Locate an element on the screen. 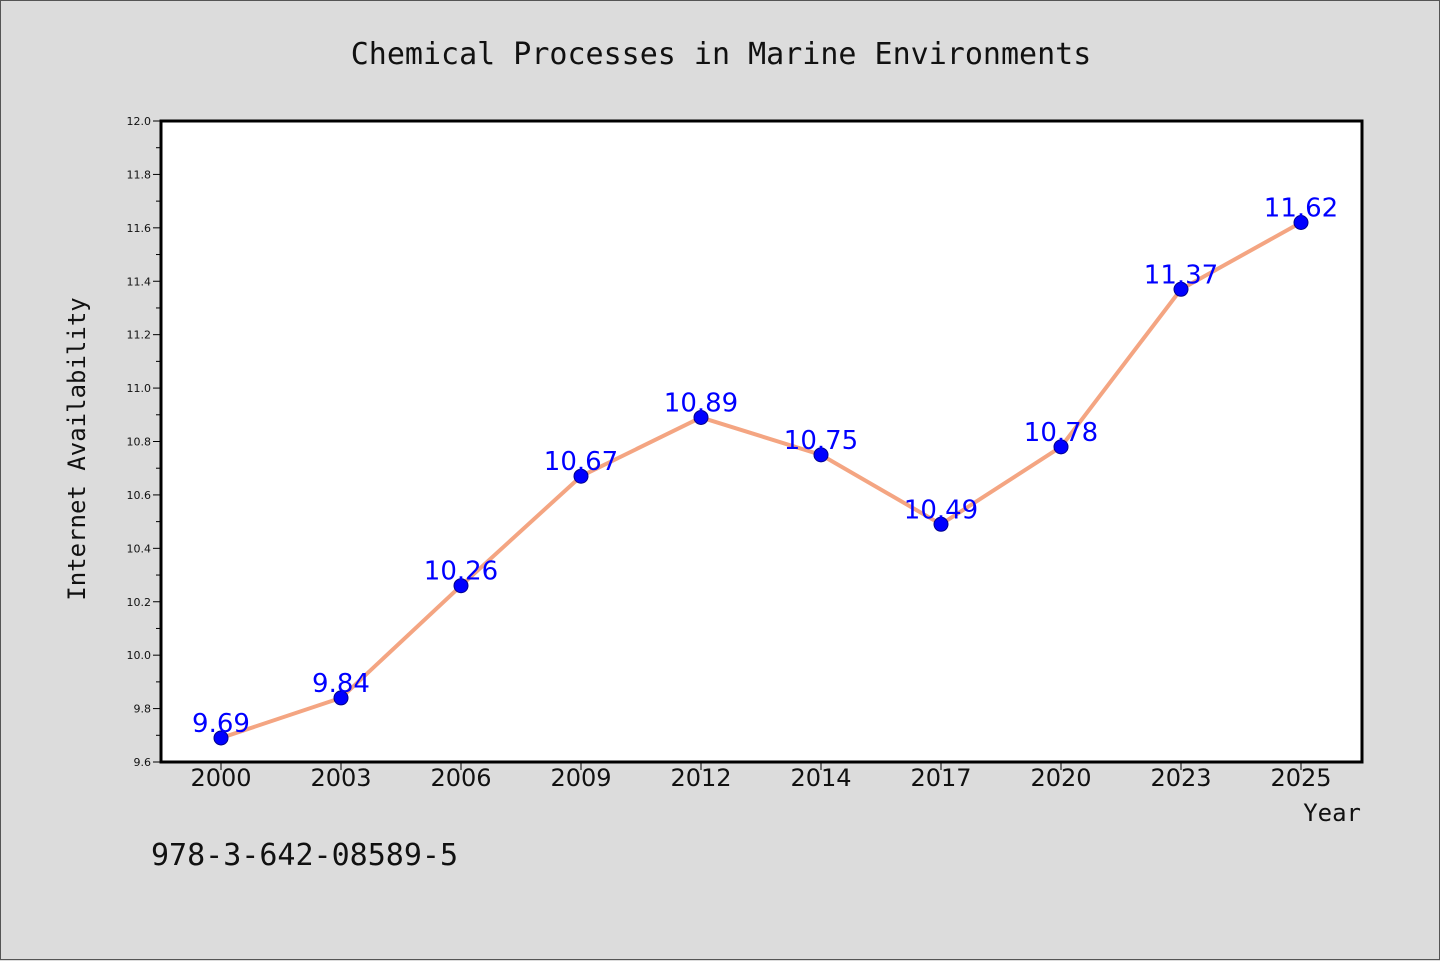  data-label: 11.37 is located at coordinates (1181, 275).